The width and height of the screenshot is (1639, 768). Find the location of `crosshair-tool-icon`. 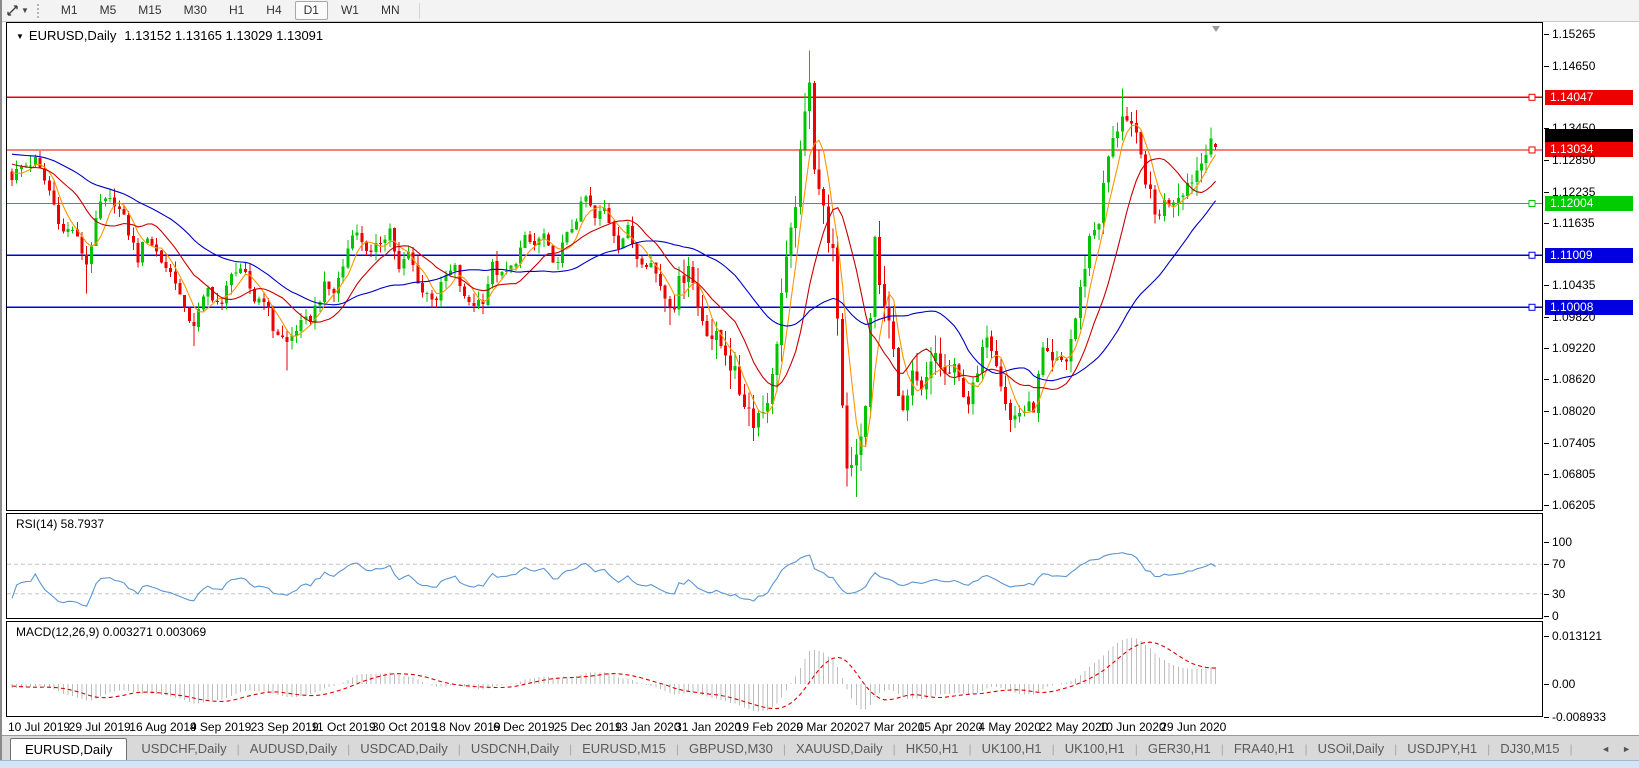

crosshair-tool-icon is located at coordinates (12, 10).